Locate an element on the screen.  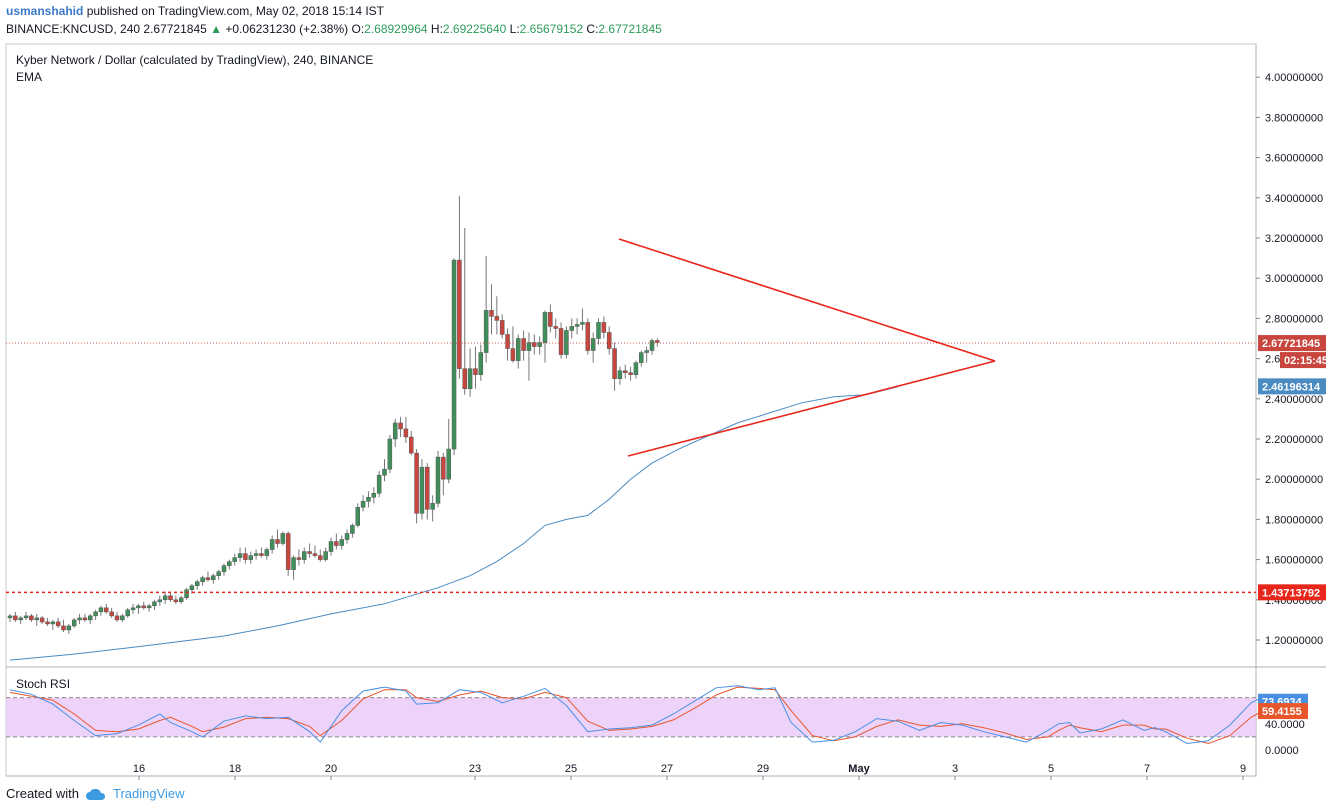
time-tick-label: 9 is located at coordinates (1243, 769).